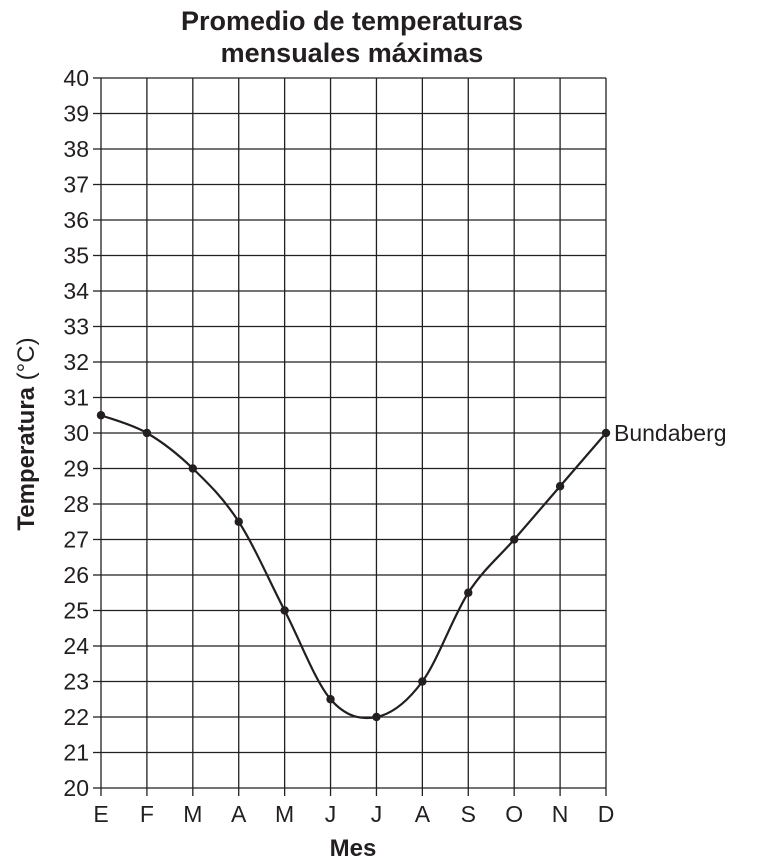 Image resolution: width=760 pixels, height=867 pixels. What do you see at coordinates (76, 682) in the screenshot?
I see `y-tick-label: 23` at bounding box center [76, 682].